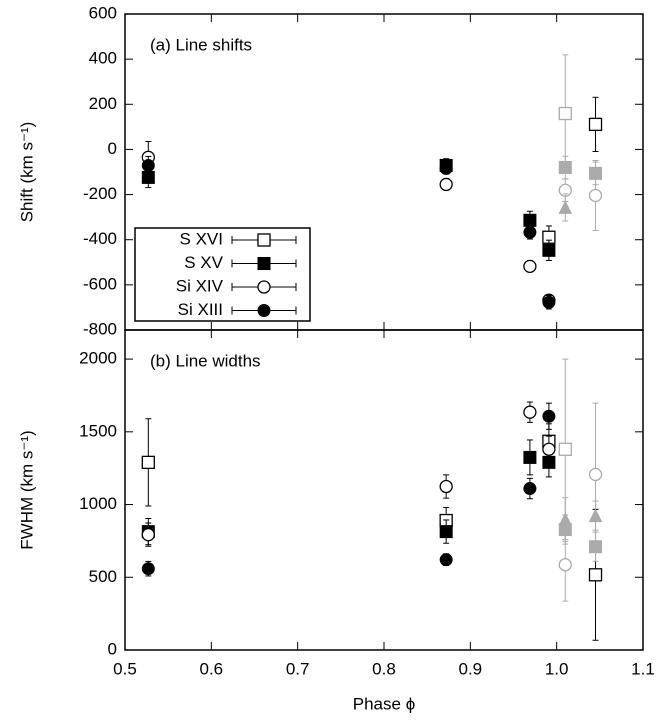  I want to click on y-tick-label: -800, so click(100, 328).